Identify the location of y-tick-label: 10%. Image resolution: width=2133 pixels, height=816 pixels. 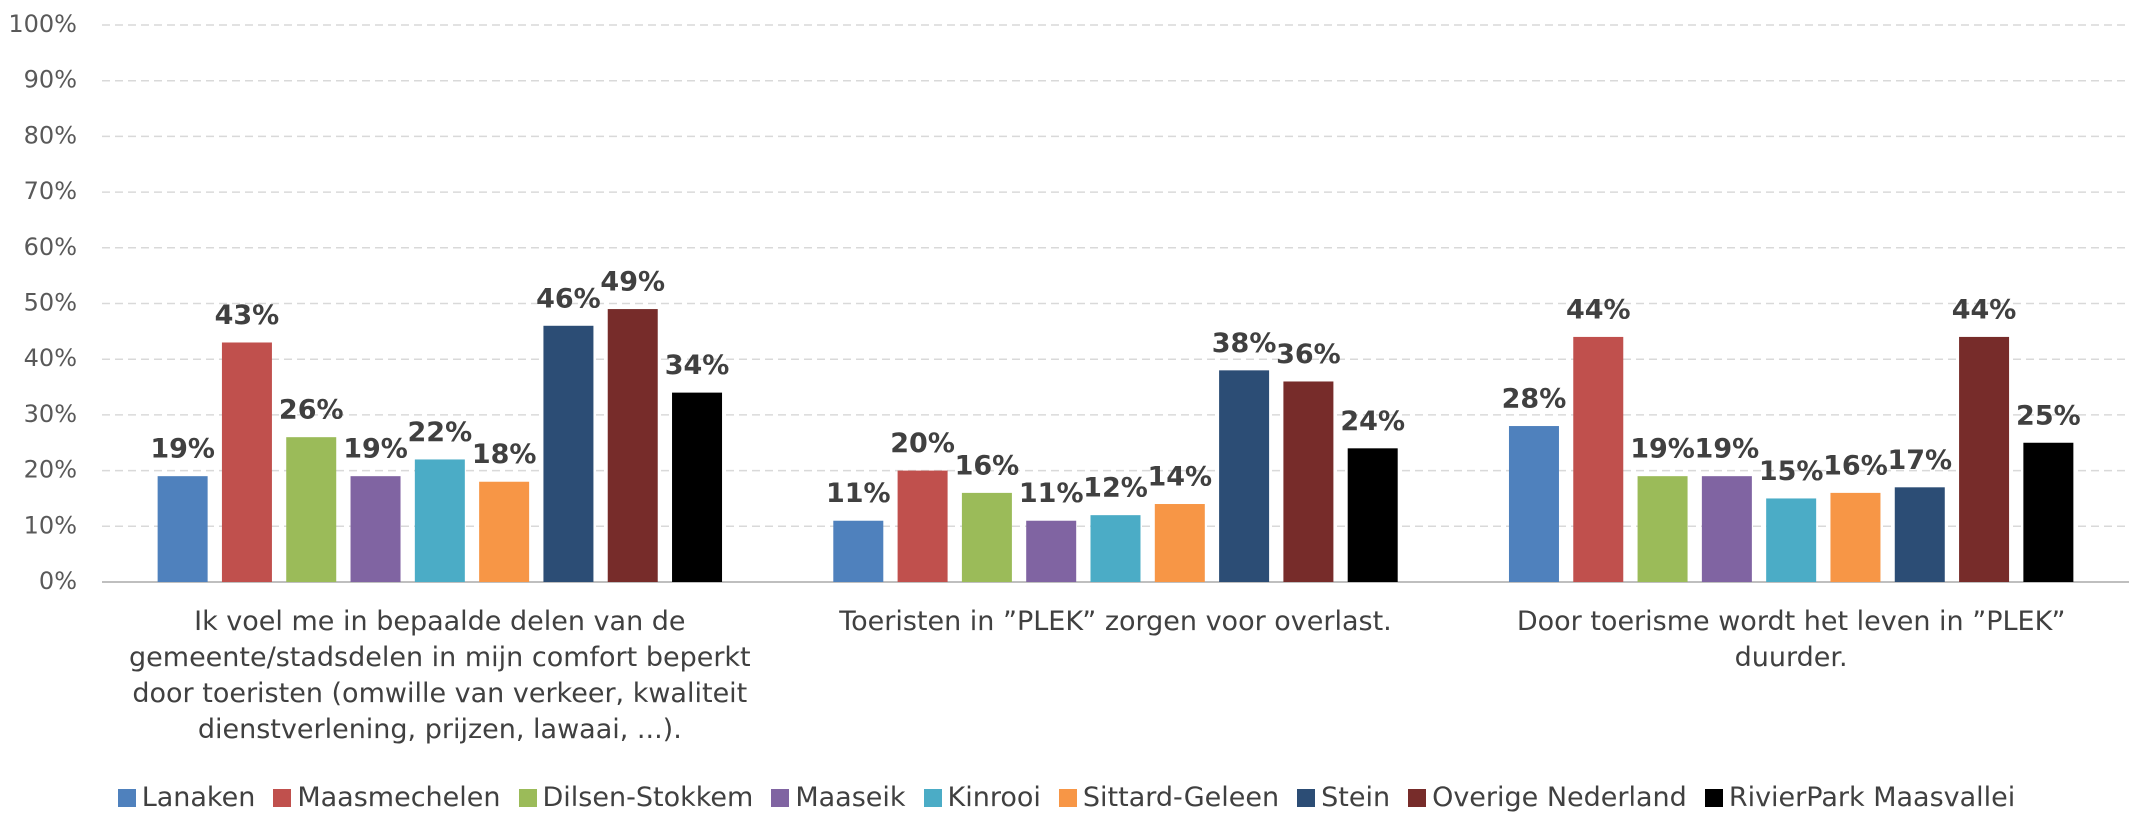
(50, 525).